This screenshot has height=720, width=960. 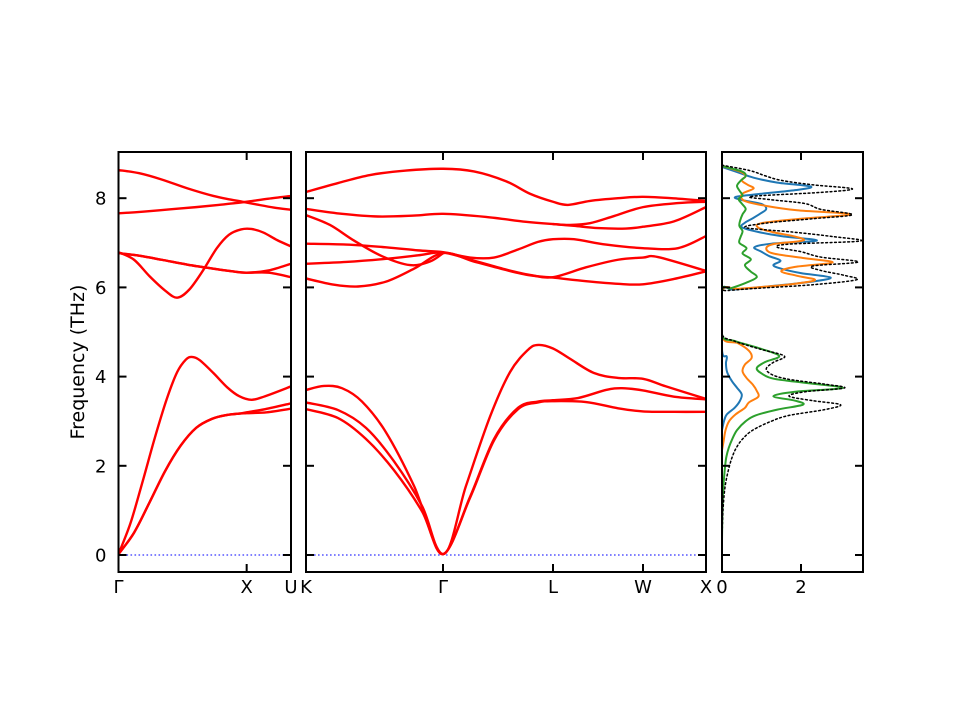 I want to click on projected-dos-3-curve, so click(x=783, y=353).